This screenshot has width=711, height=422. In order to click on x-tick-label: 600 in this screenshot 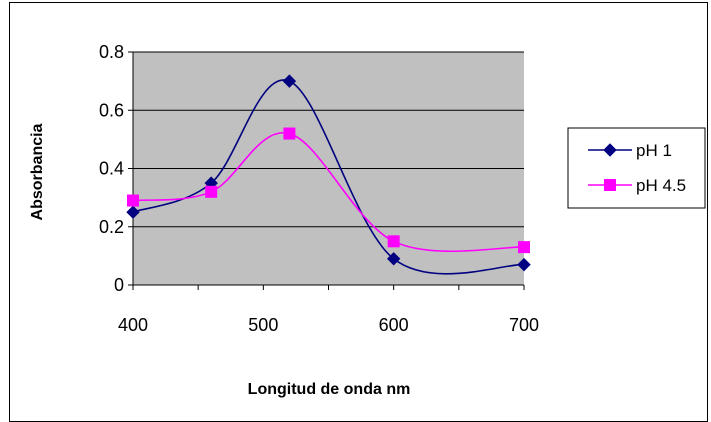, I will do `click(394, 325)`.